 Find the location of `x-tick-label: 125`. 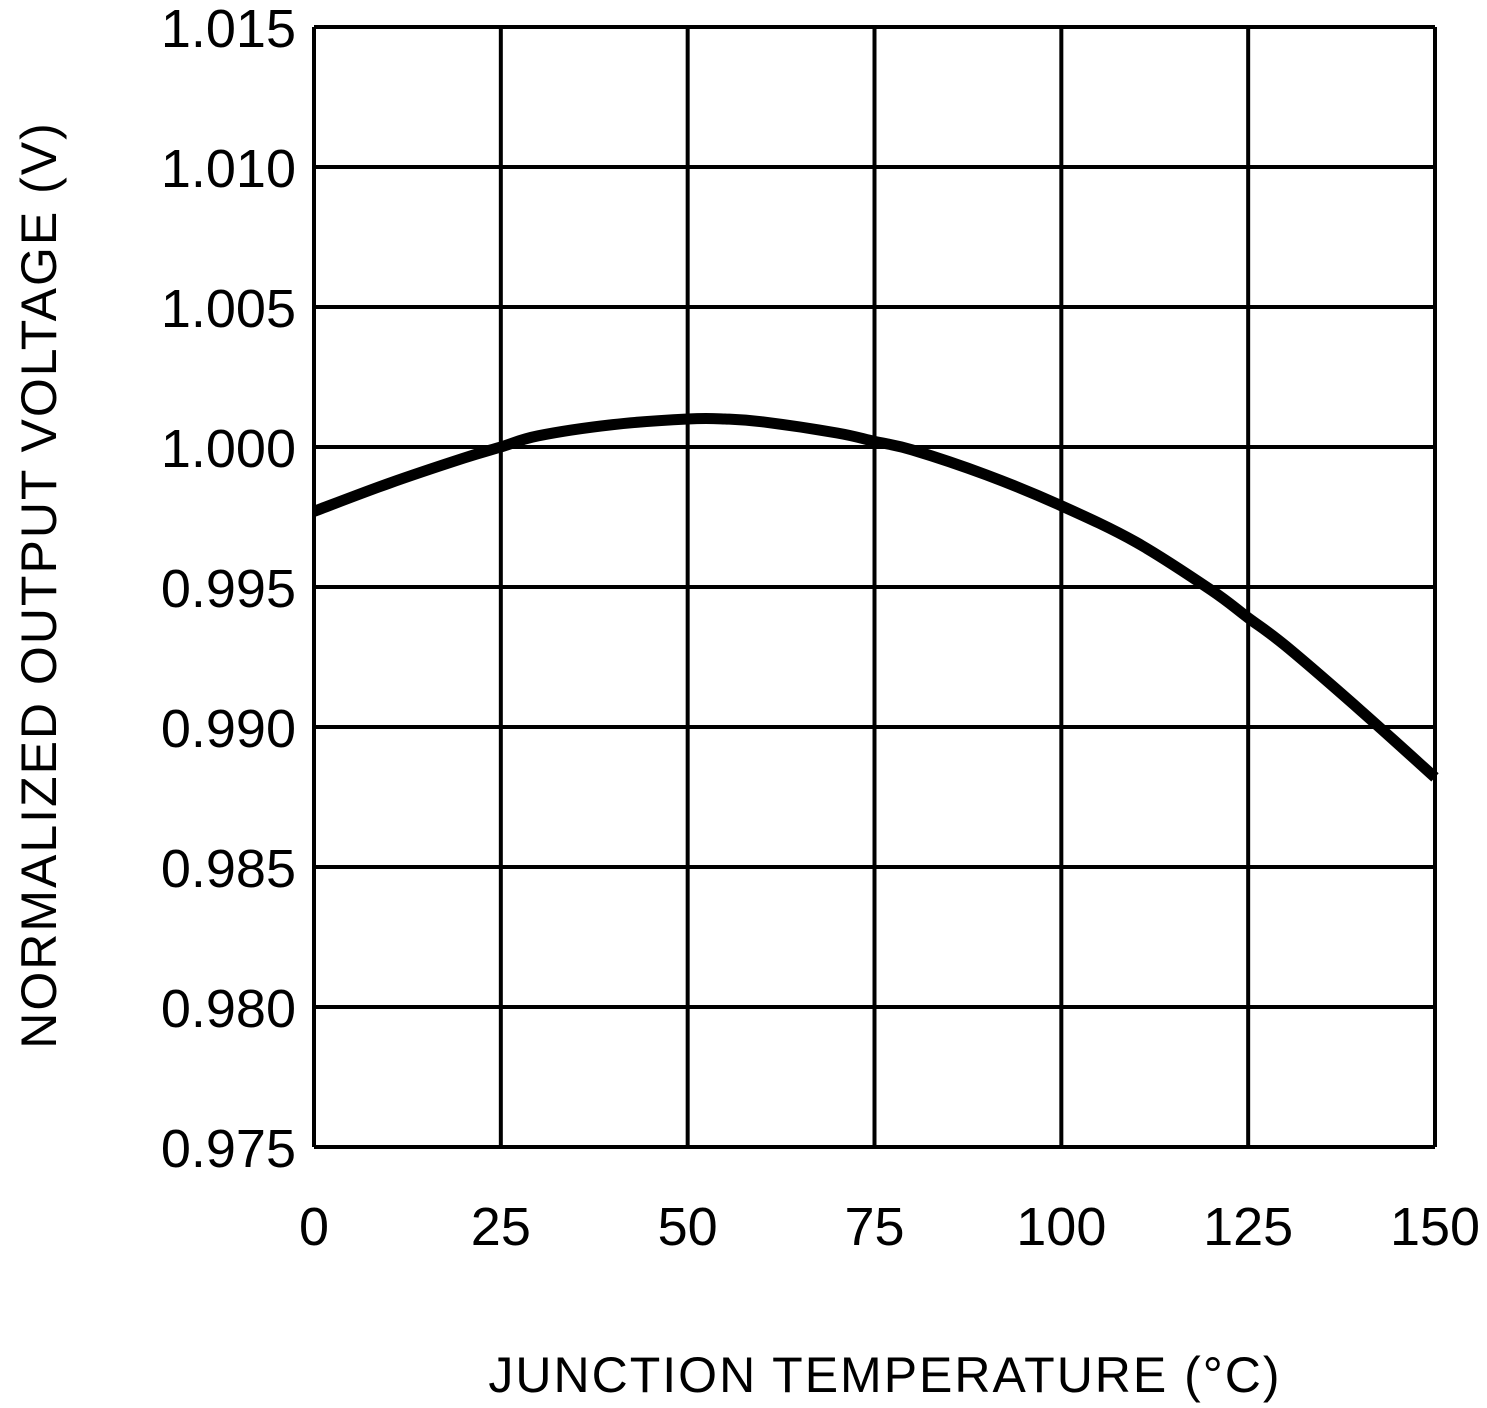

x-tick-label: 125 is located at coordinates (1248, 1227).